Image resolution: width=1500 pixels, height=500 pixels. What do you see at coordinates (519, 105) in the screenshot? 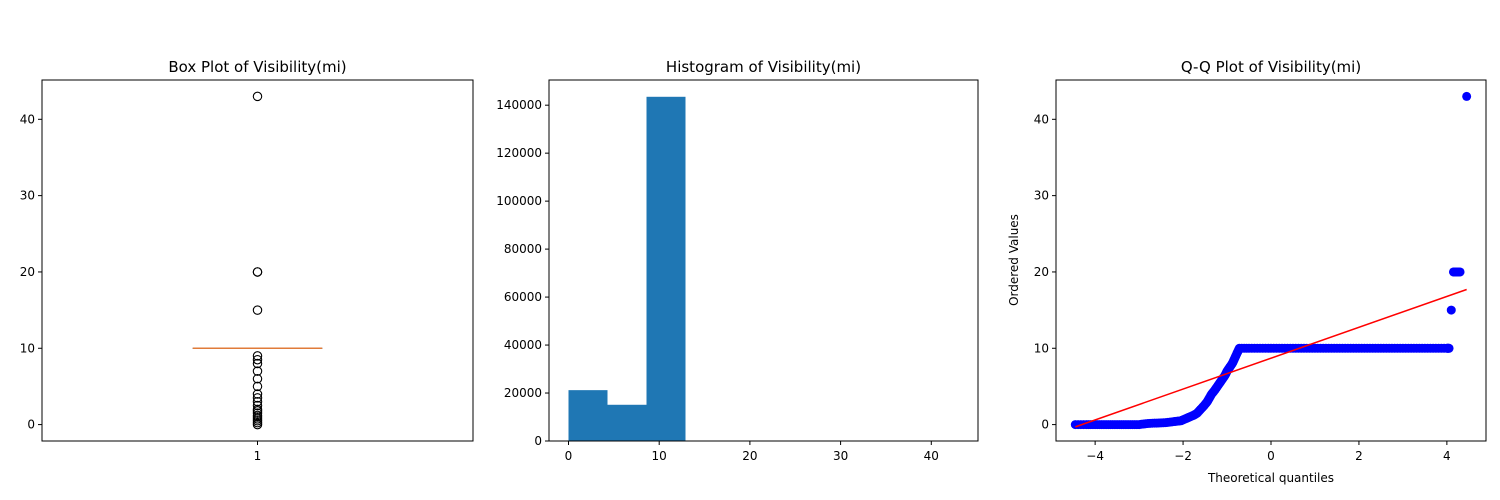
I see `y-tick-label: 140000` at bounding box center [519, 105].